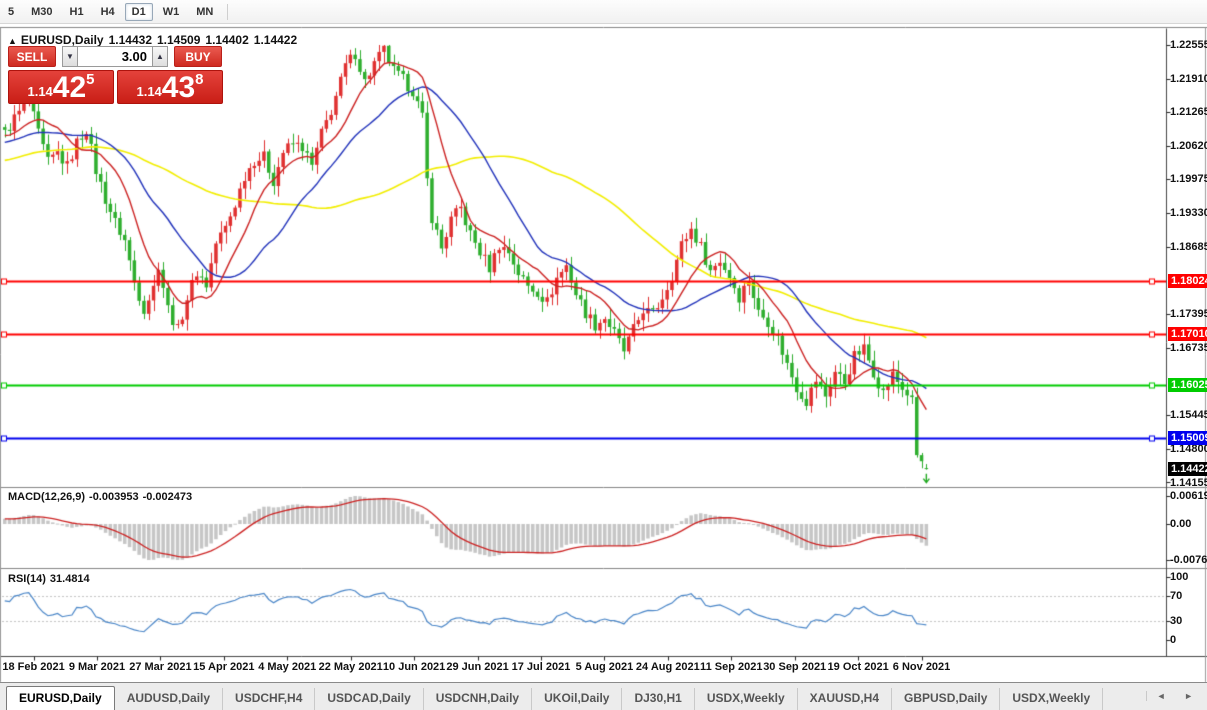 The image size is (1207, 710). I want to click on rsi-value: 31.4814, so click(69, 579).